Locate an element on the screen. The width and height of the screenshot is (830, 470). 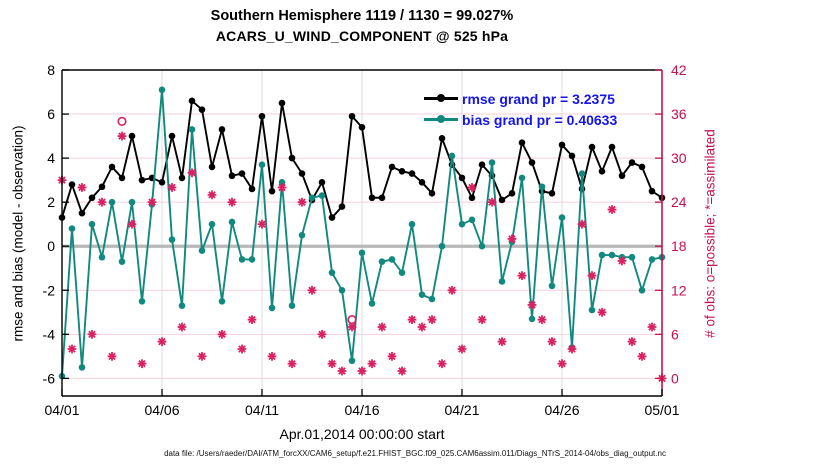
y-tick-label-right: 0 is located at coordinates (675, 378).